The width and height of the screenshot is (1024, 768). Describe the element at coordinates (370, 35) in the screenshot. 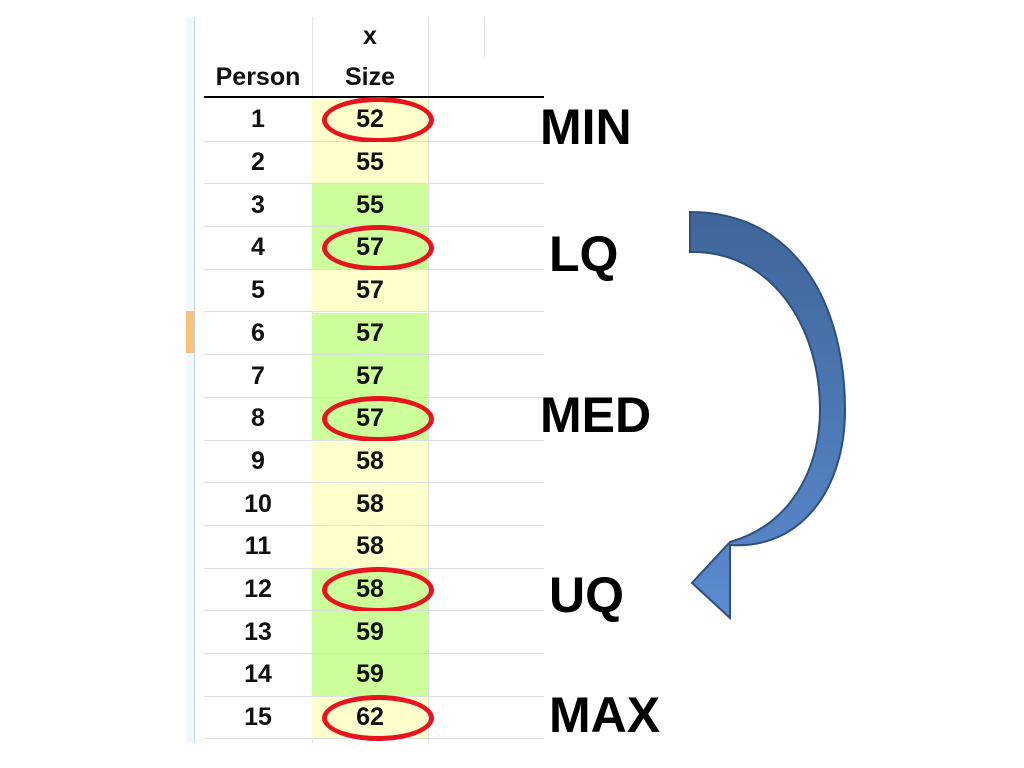

I see `column-header-x: x` at that location.